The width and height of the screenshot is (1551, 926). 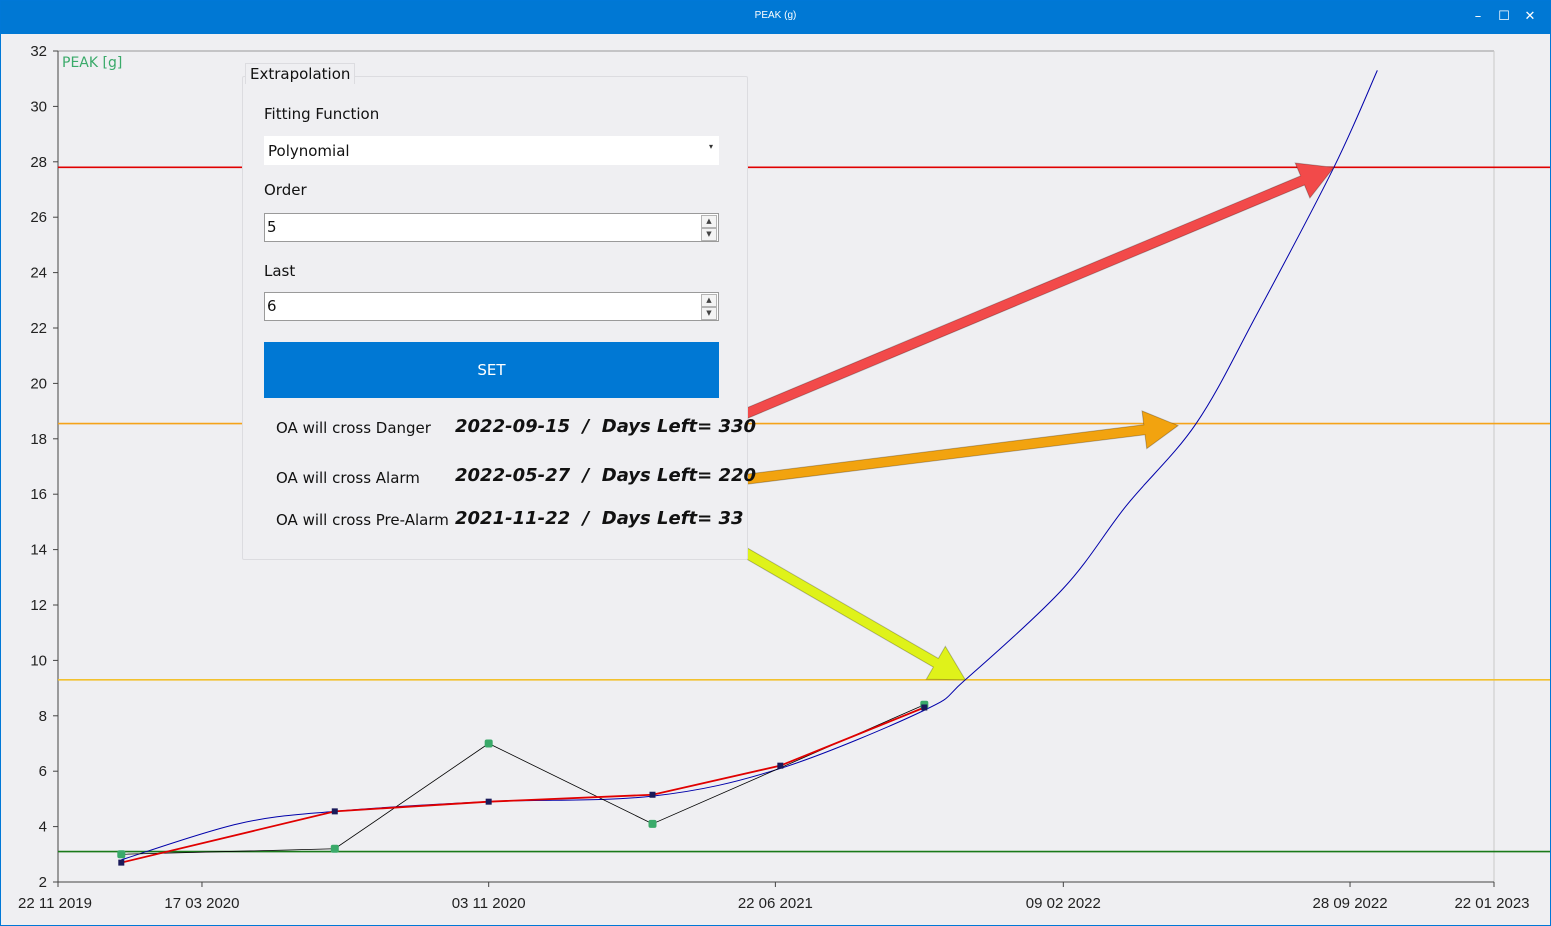 I want to click on y-tick-label: 30, so click(x=38, y=106).